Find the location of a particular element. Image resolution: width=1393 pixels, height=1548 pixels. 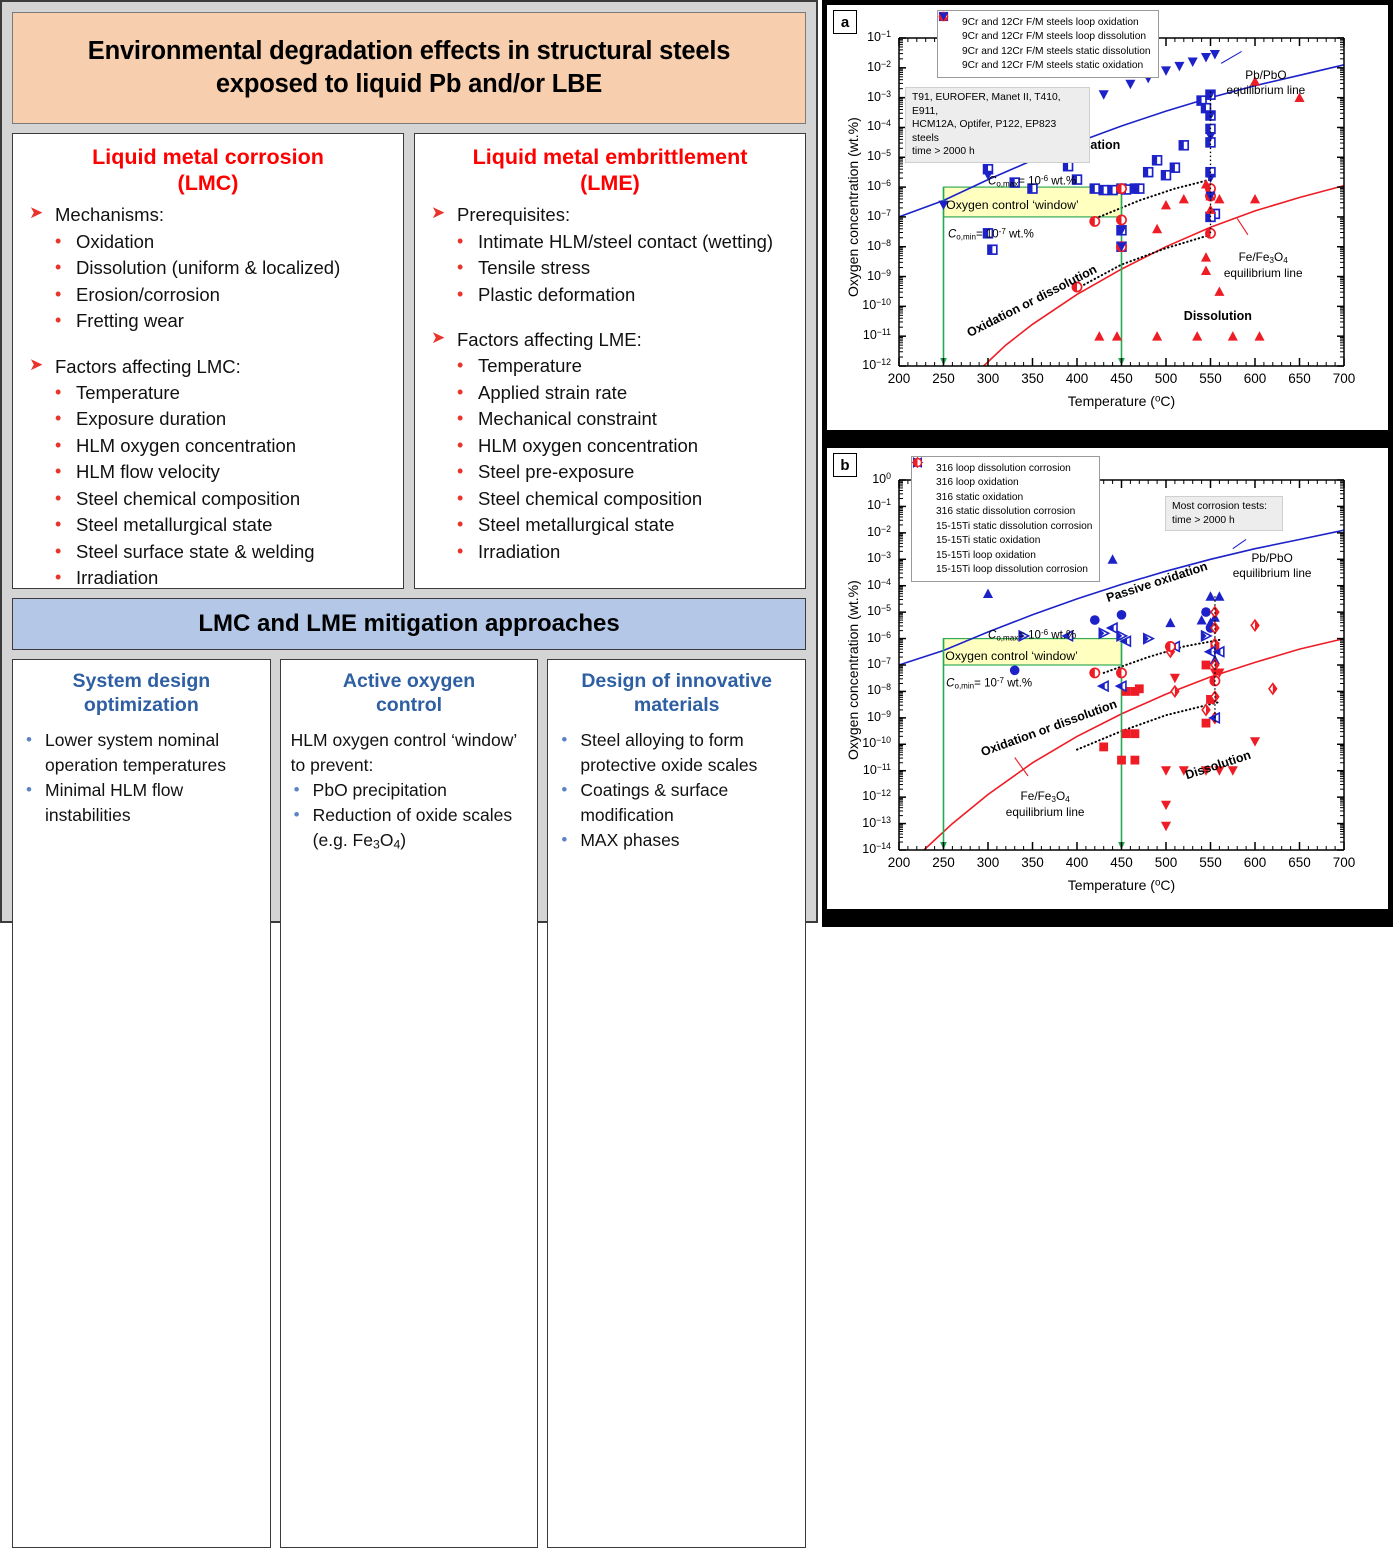

x-tick-label: 450 is located at coordinates (1121, 862).